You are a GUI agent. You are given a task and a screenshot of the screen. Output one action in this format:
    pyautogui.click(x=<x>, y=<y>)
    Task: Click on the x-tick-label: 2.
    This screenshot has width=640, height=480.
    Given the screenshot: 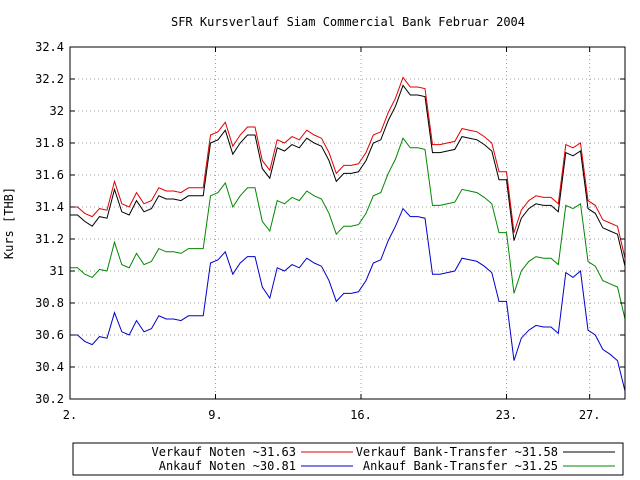 What is the action you would take?
    pyautogui.click(x=70, y=415)
    